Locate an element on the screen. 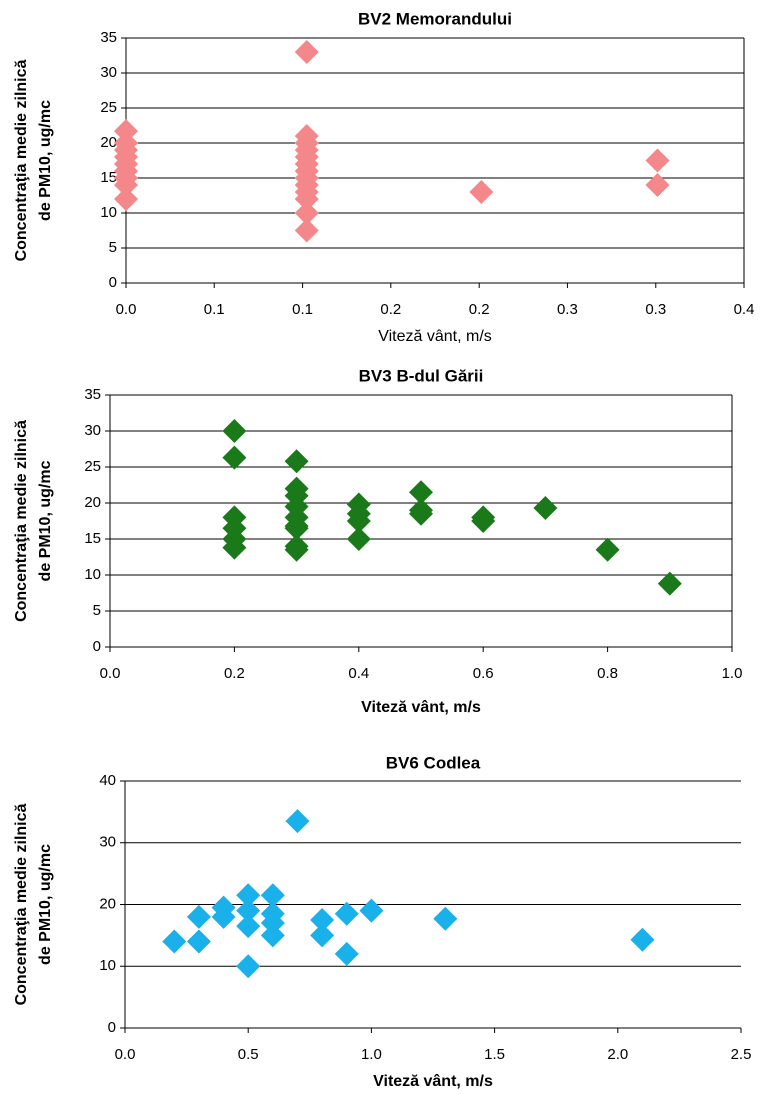  x-tick-label: 2.5 is located at coordinates (741, 1054).